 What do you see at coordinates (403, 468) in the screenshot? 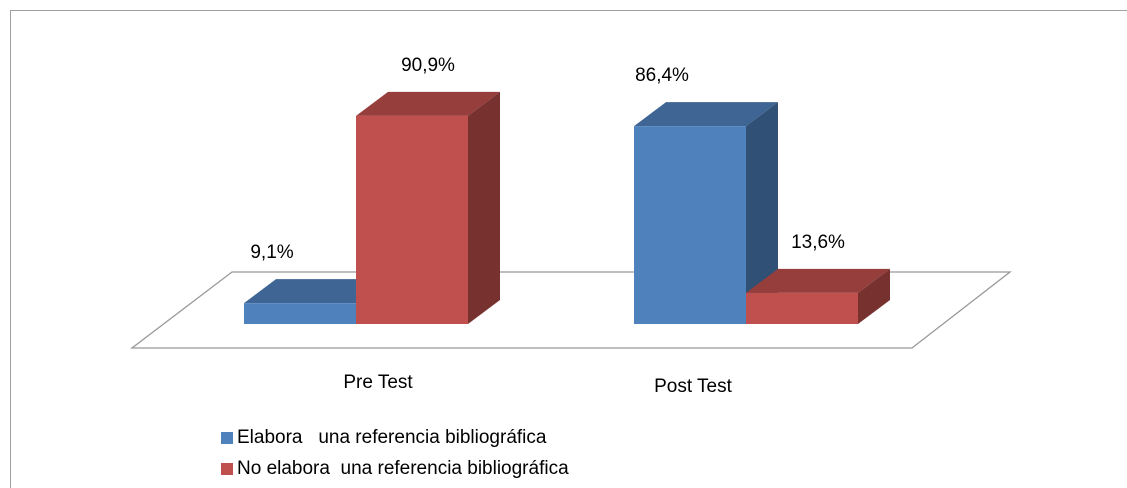
I see `legend-label: No elabora una referencia bibliográfica` at bounding box center [403, 468].